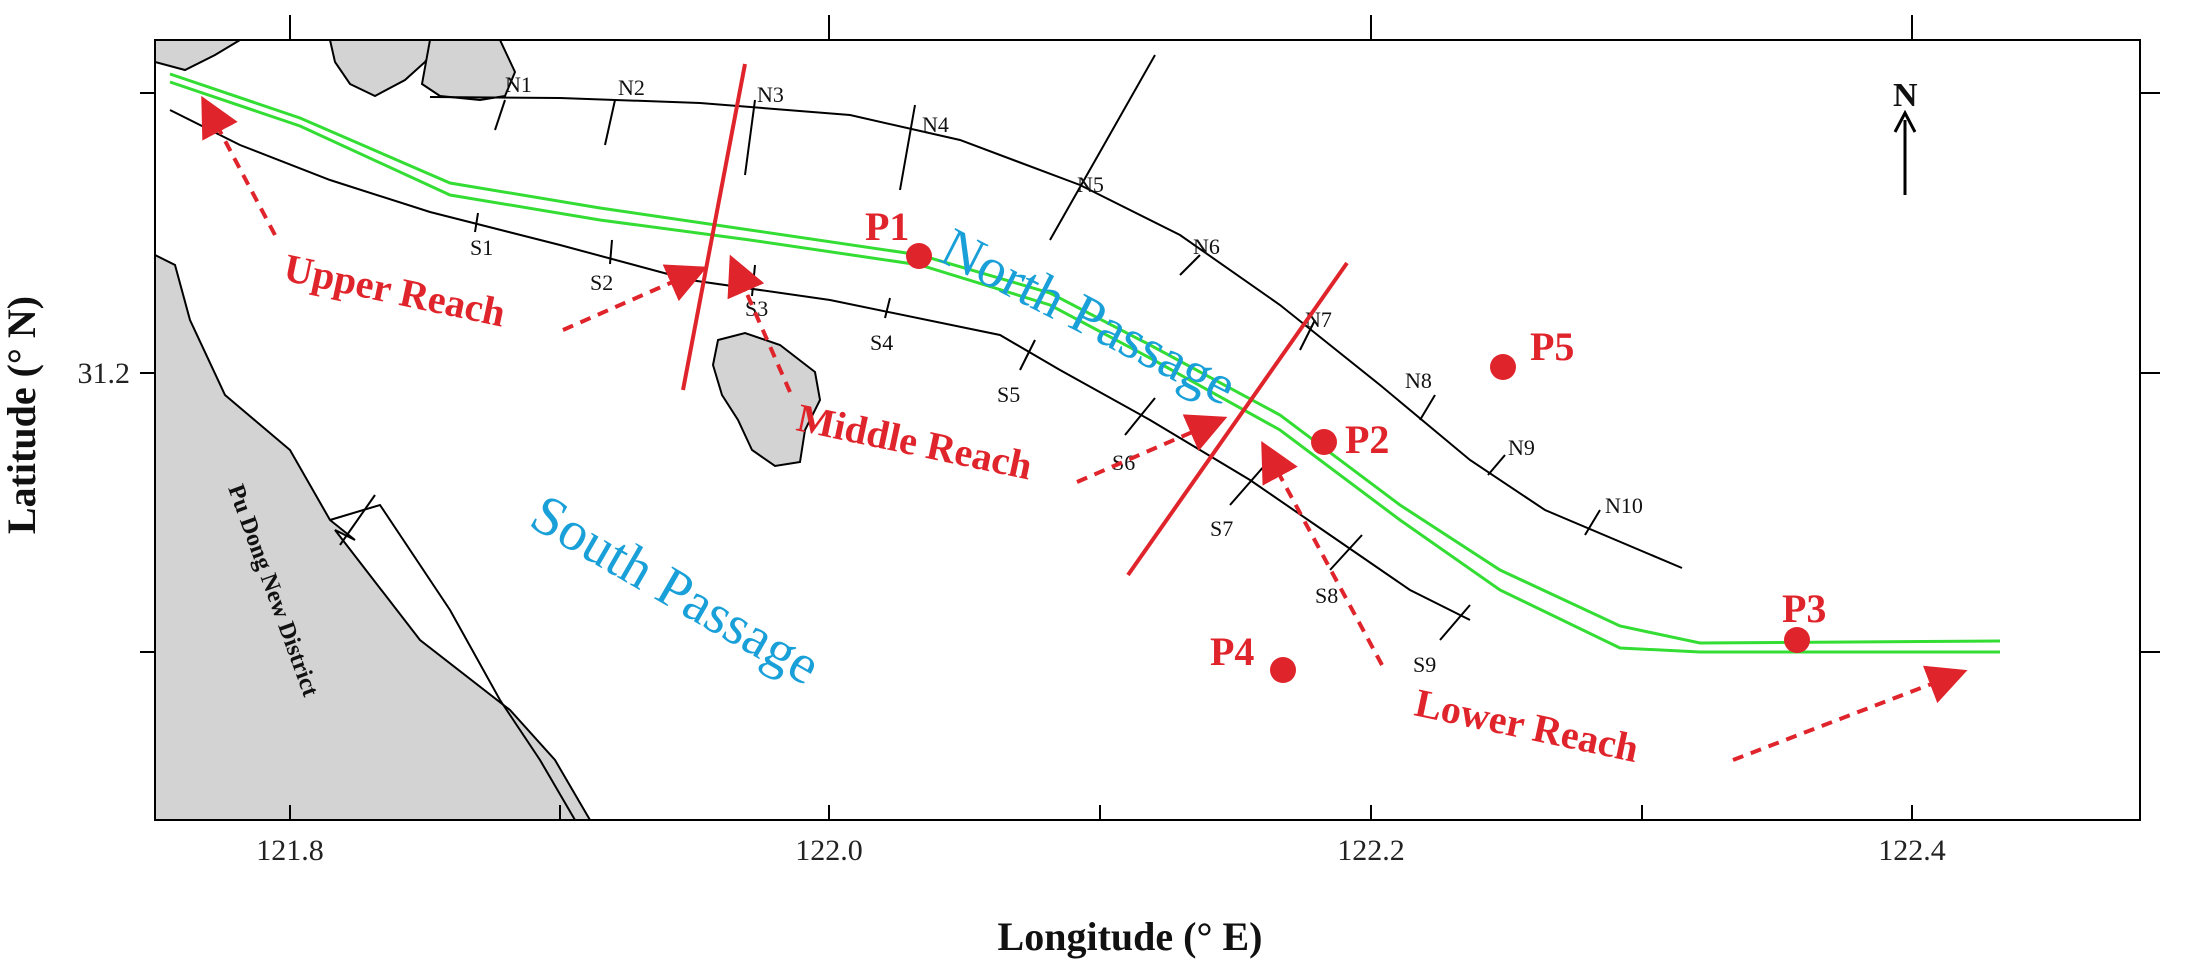 Image resolution: width=2185 pixels, height=966 pixels. Describe the element at coordinates (1912, 850) in the screenshot. I see `x-tick-label-4: 122.4` at that location.